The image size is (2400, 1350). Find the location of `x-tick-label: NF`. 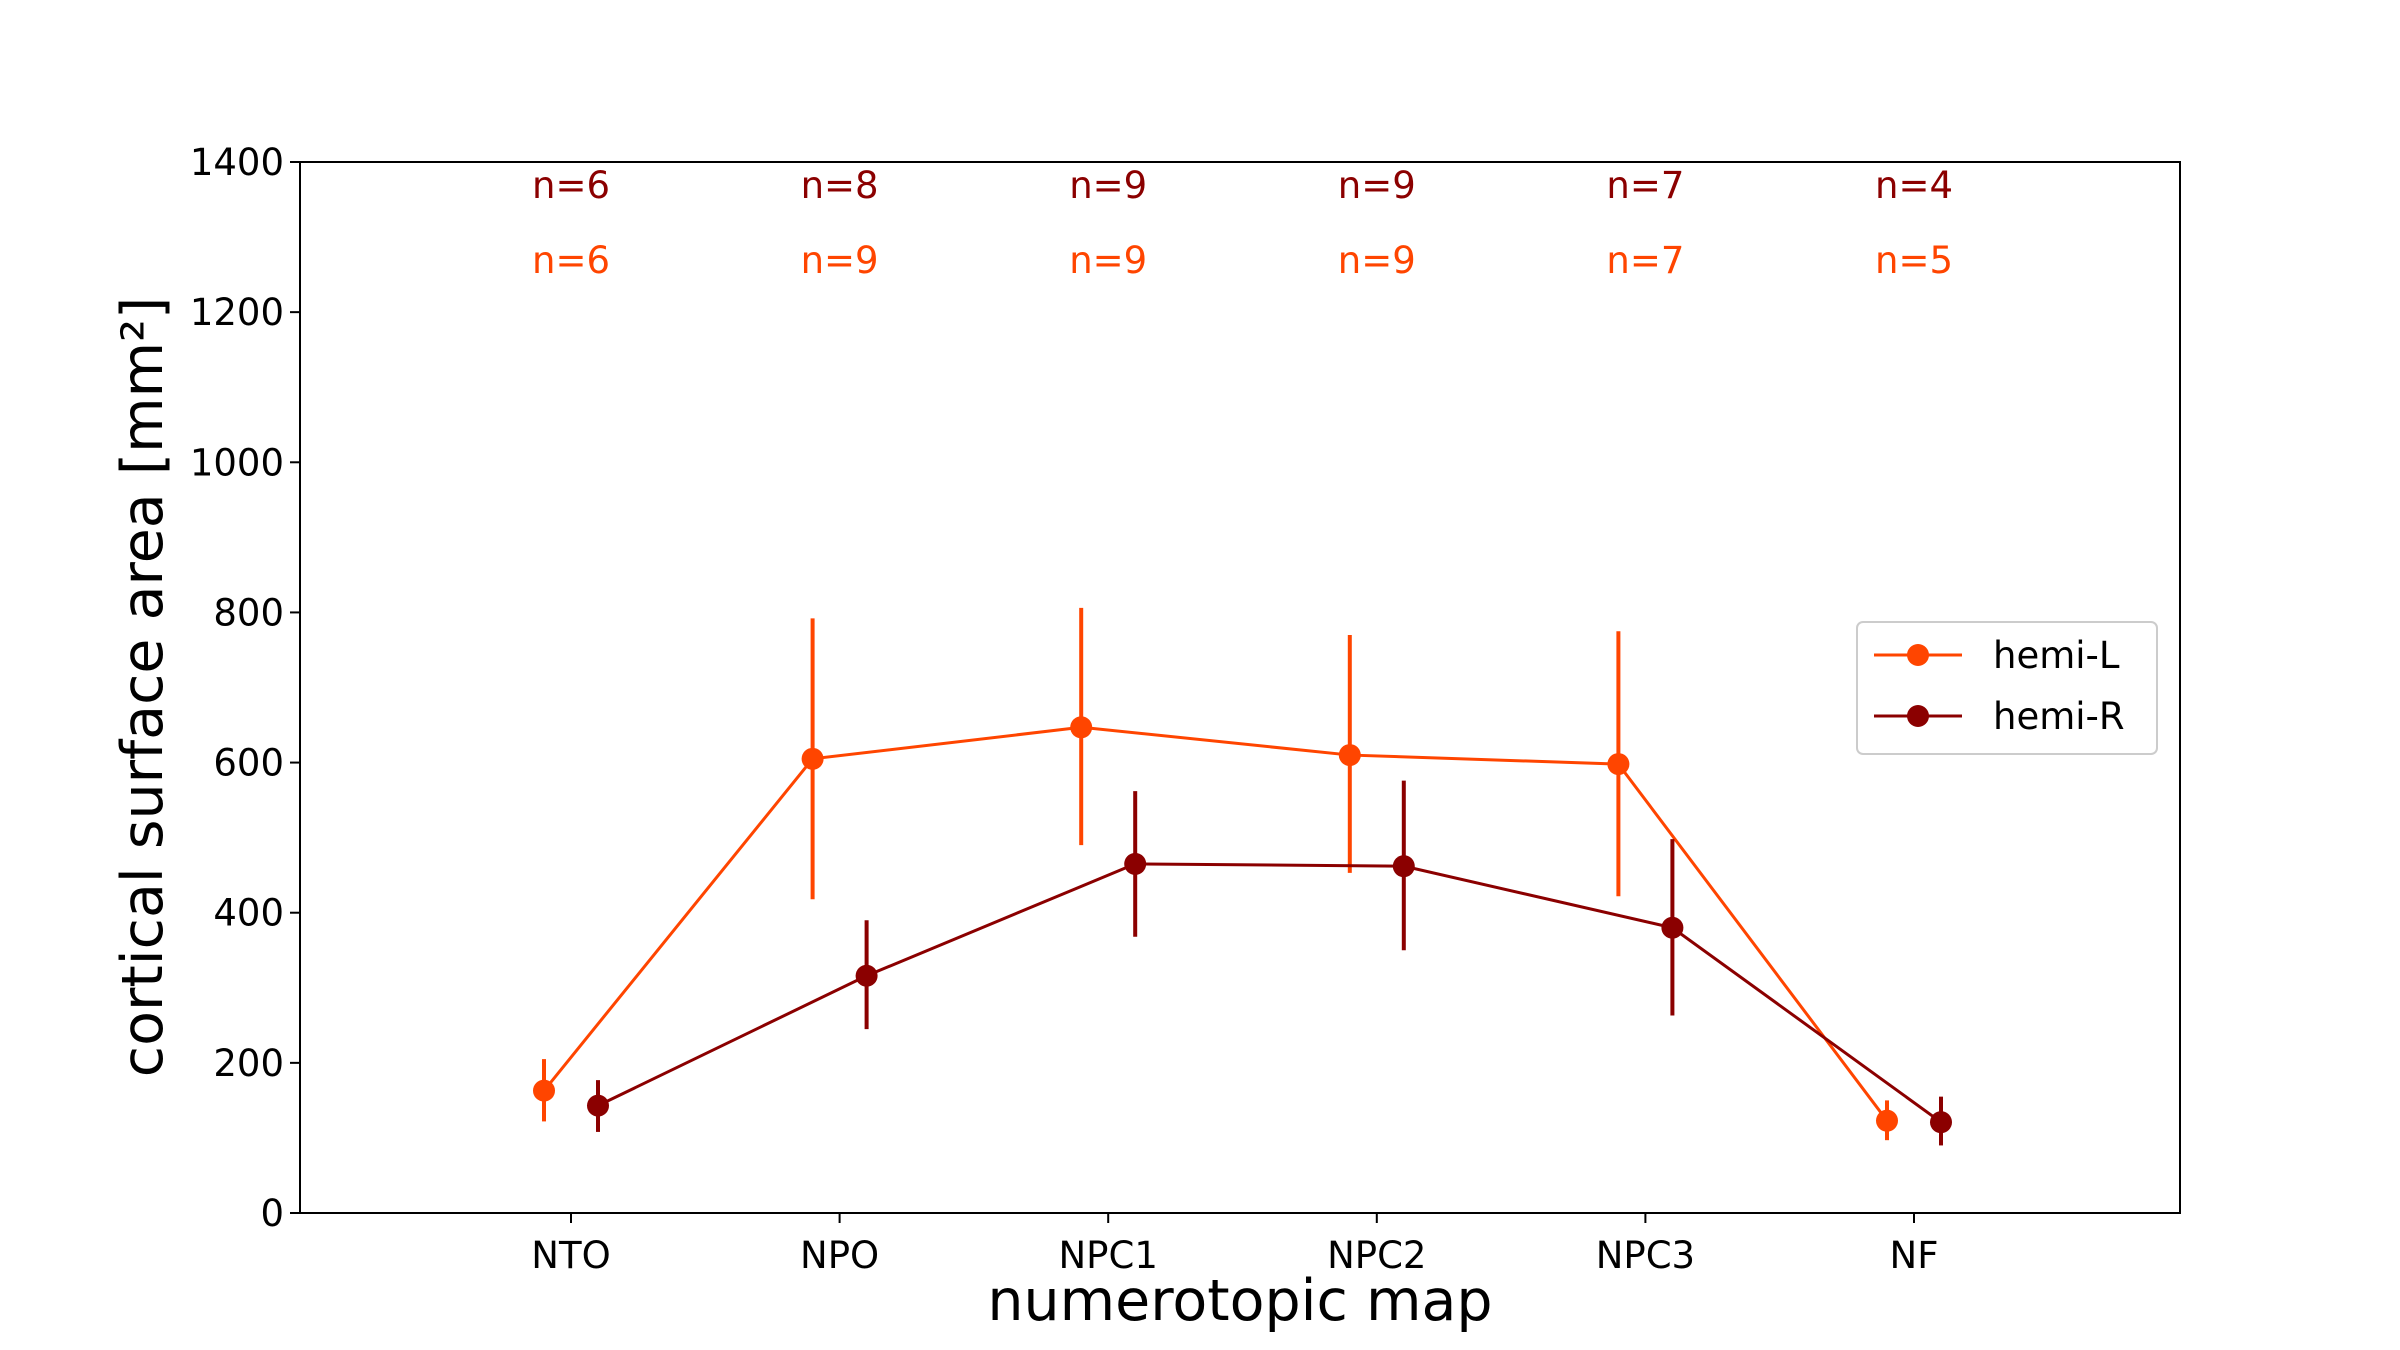

x-tick-label: NF is located at coordinates (1914, 1255).